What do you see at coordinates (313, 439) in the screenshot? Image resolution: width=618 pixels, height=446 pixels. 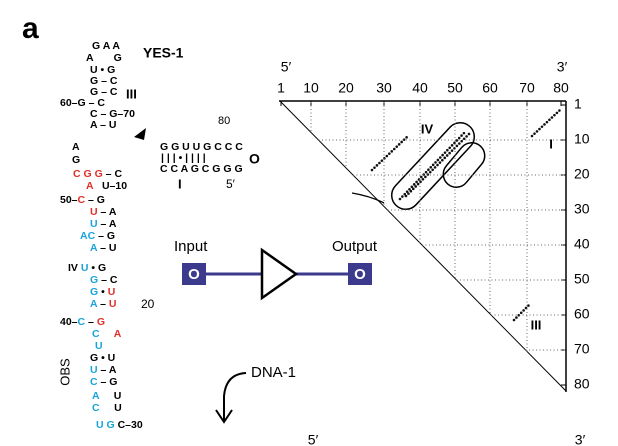 I see `bottom-end-label: 5′` at bounding box center [313, 439].